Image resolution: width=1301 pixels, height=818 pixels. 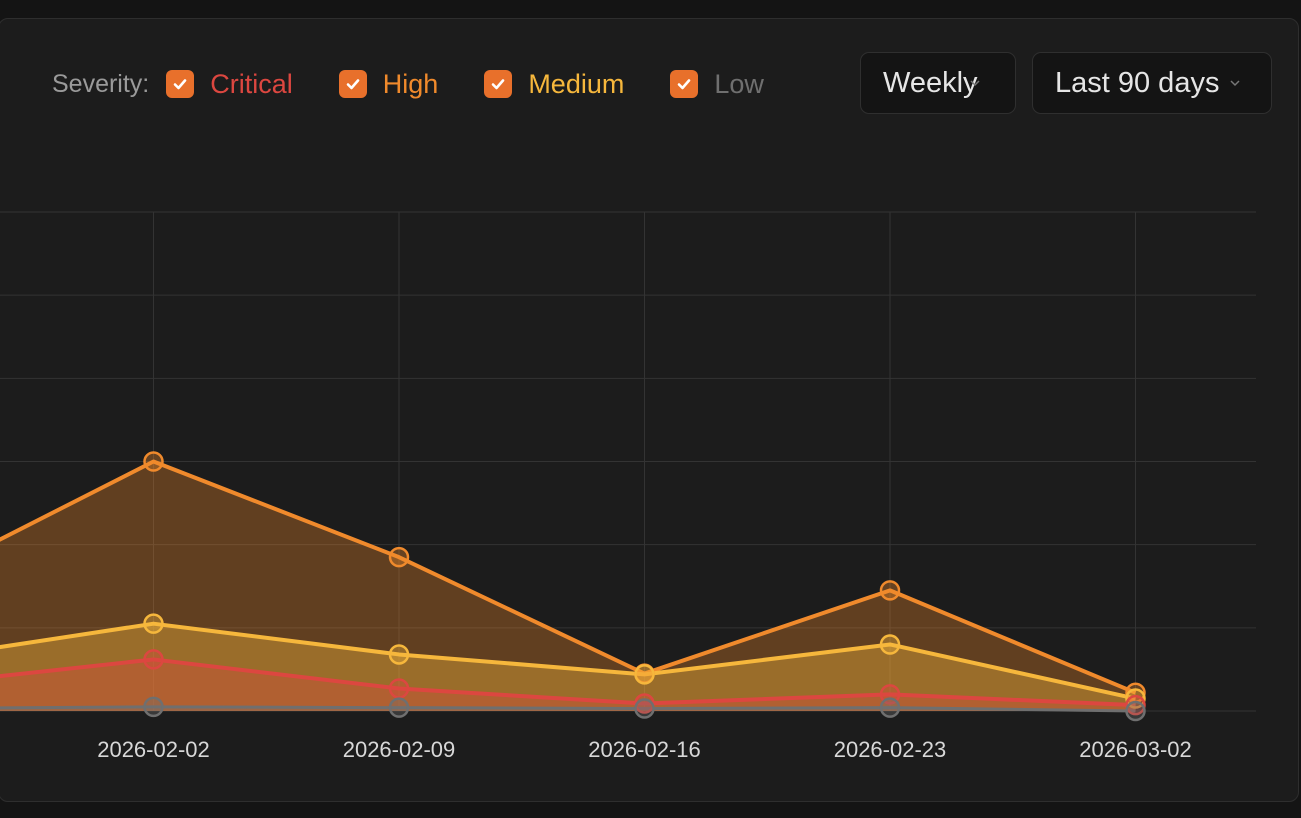 What do you see at coordinates (1135, 749) in the screenshot?
I see `x-tick-label: 2026-03-02` at bounding box center [1135, 749].